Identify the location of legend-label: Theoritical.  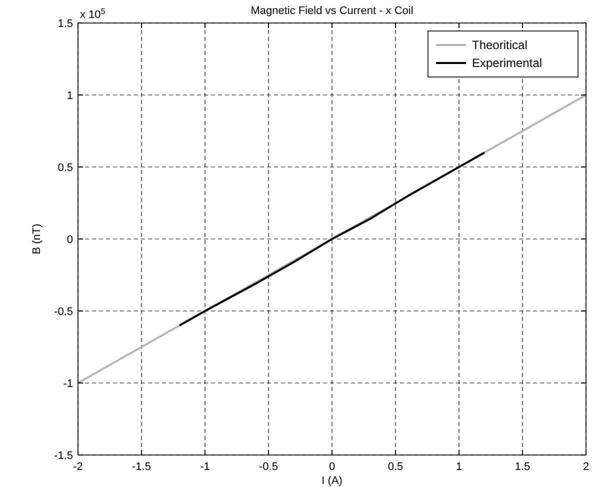
(500, 45).